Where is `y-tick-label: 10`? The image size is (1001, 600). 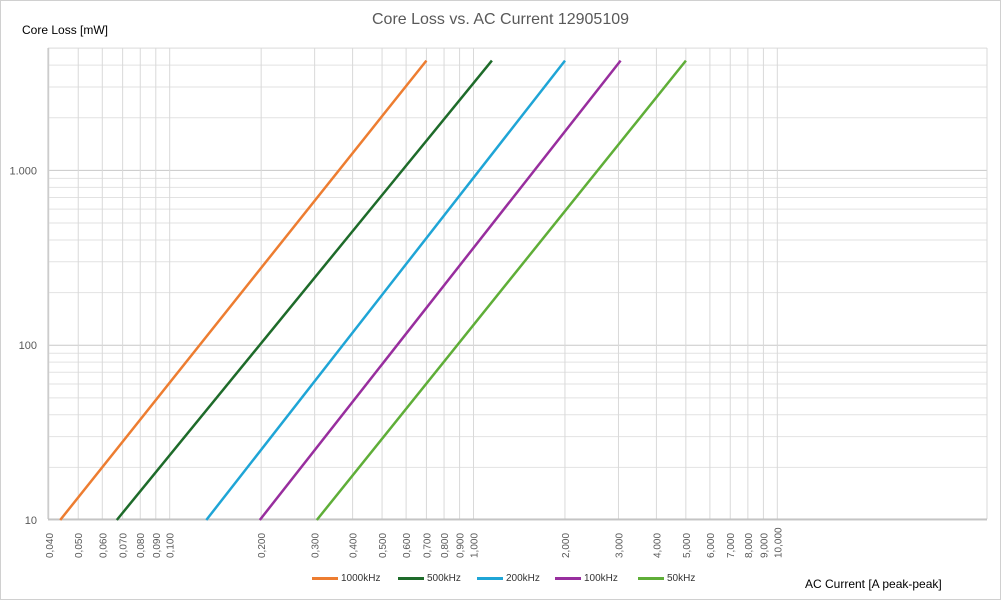
y-tick-label: 10 is located at coordinates (31, 521).